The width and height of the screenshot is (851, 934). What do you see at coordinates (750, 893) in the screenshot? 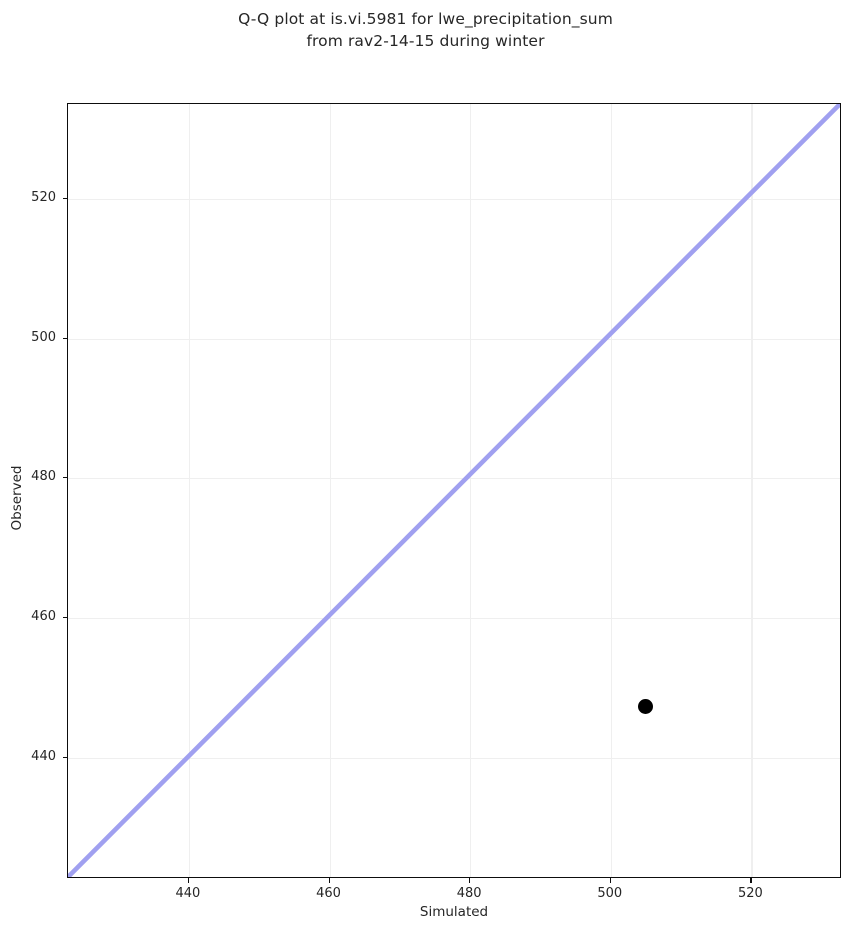
I see `tick-label-x-520: 520` at bounding box center [750, 893].